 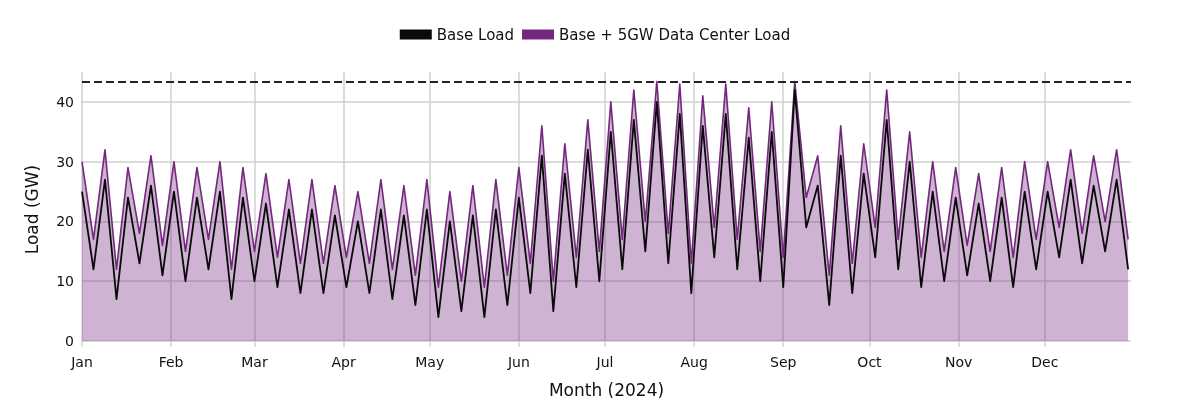 I want to click on x-tick-label: Sep, so click(x=783, y=362).